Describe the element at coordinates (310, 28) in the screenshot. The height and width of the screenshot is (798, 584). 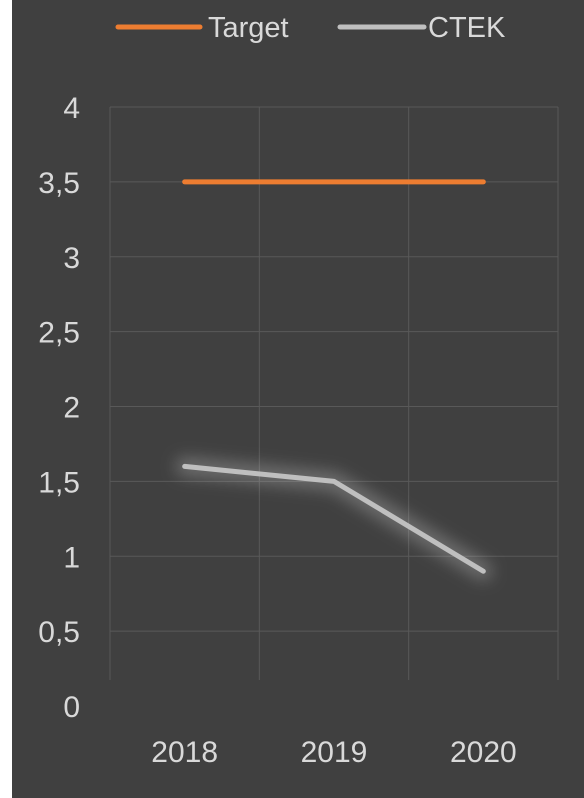
I see `legend: Target CTEK` at that location.